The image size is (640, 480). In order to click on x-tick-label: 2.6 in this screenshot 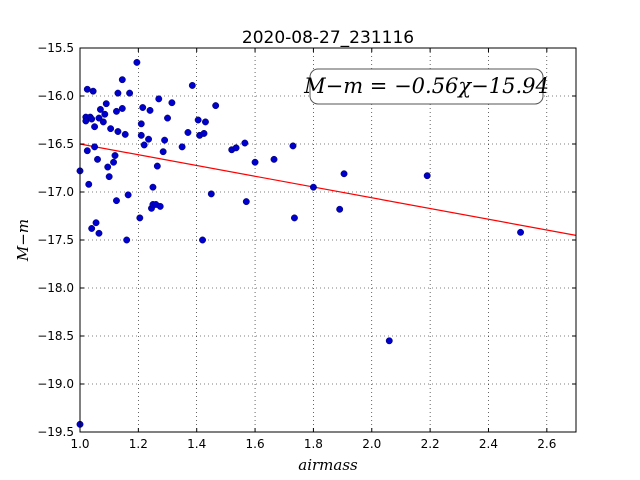, I will do `click(546, 444)`.